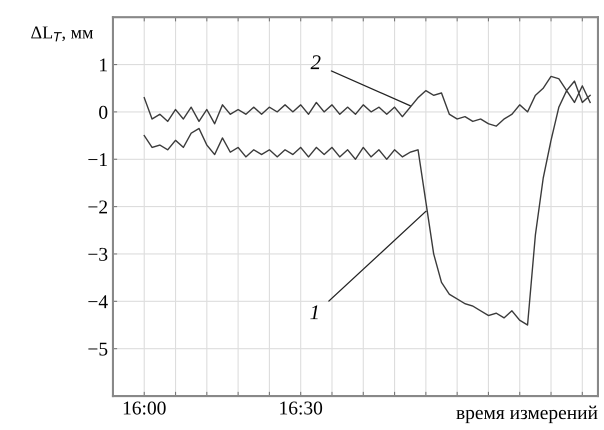 The image size is (604, 430). What do you see at coordinates (98, 254) in the screenshot?
I see `y-tick-label: −3` at bounding box center [98, 254].